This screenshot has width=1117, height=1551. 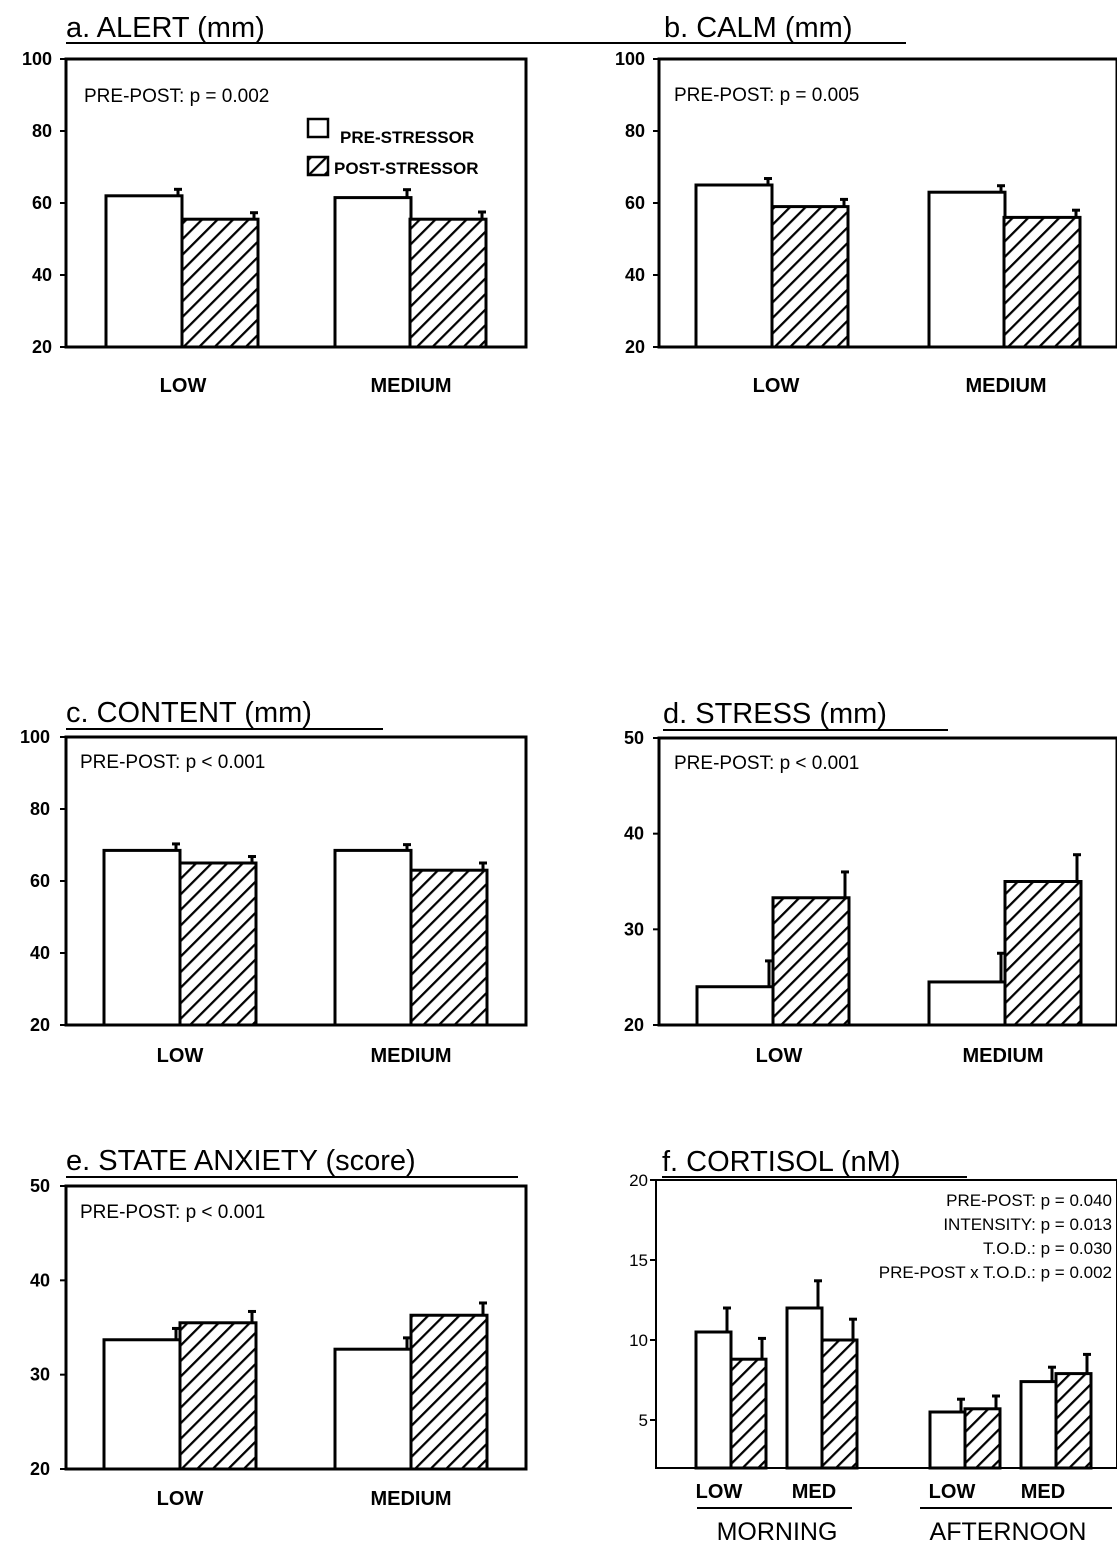 What do you see at coordinates (241, 1161) in the screenshot?
I see `panel-title: e. STATE ANXIETY (score)` at bounding box center [241, 1161].